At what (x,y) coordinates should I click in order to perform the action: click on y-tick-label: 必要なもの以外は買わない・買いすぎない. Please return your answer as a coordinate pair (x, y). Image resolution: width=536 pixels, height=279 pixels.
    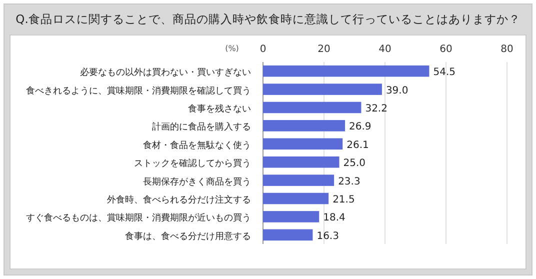
    Looking at the image, I should click on (165, 72).